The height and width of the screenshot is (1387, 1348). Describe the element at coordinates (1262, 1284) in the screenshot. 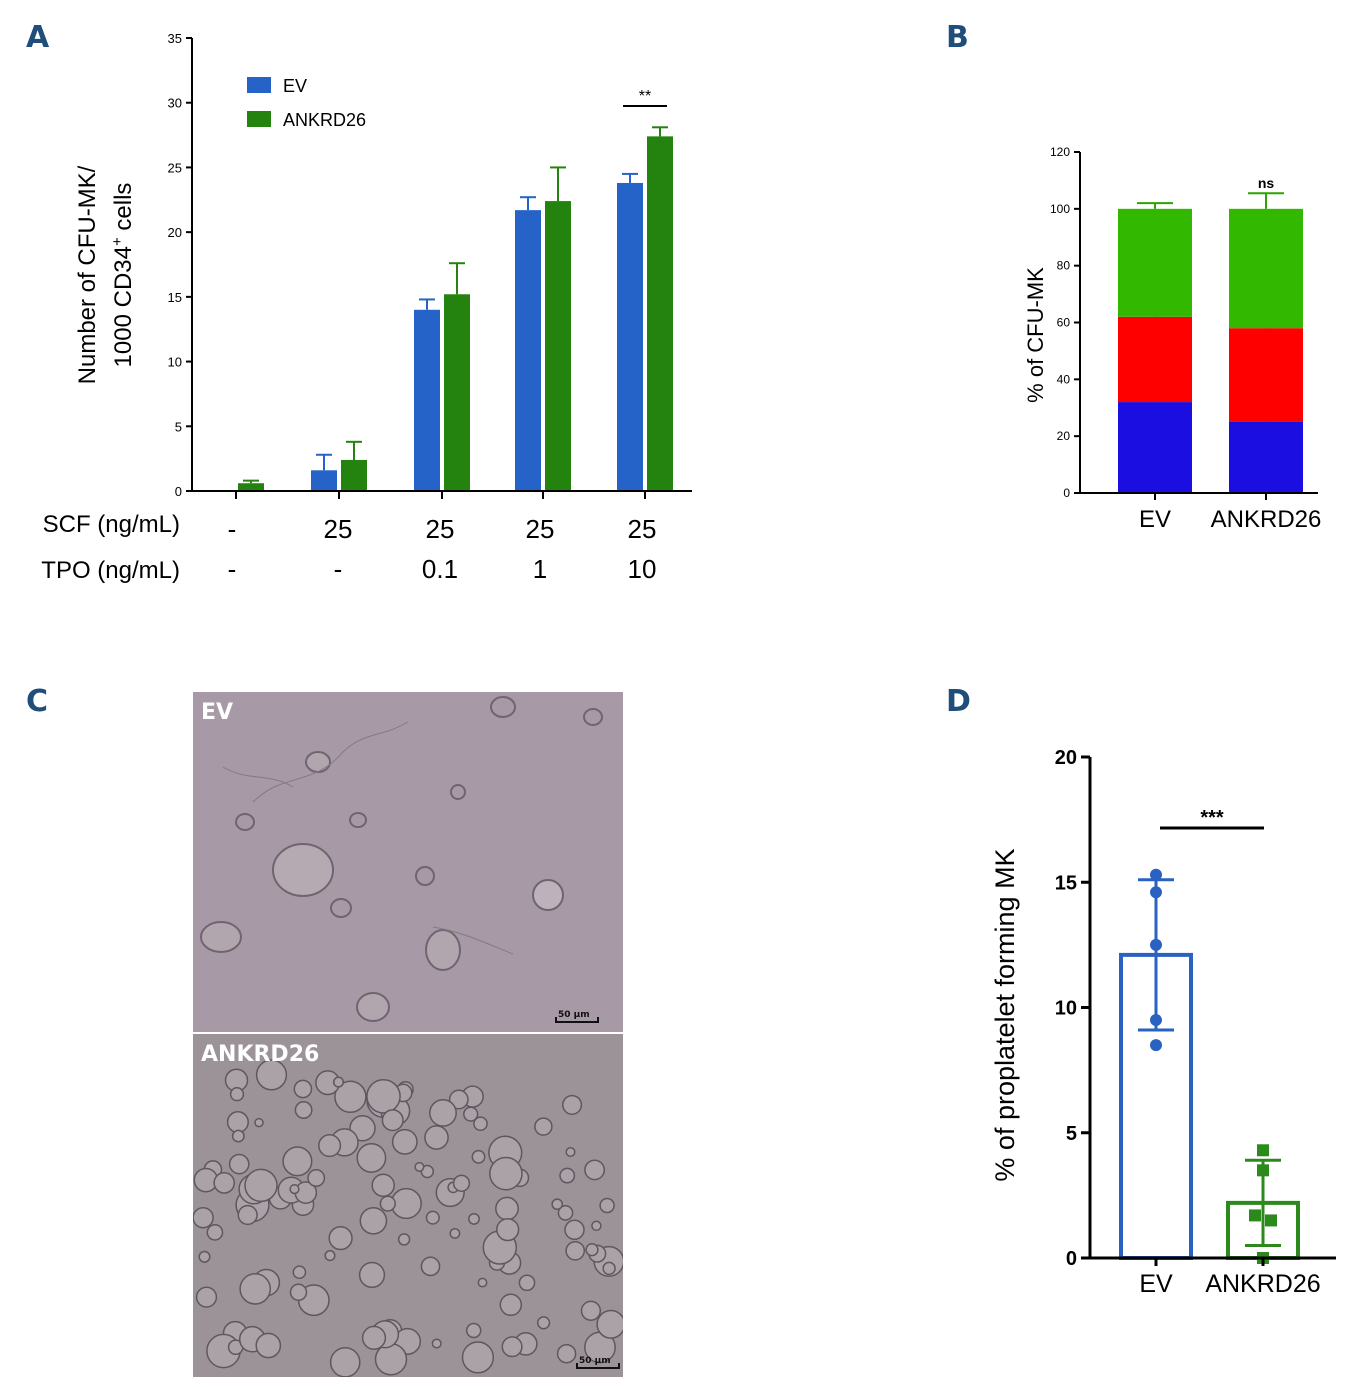

I see `chart-d-xlabel-1: ANKRD26` at that location.